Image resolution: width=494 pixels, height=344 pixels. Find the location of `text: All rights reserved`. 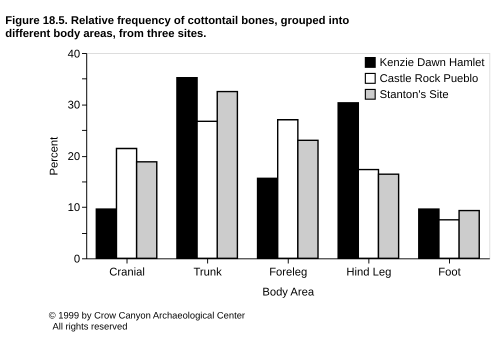

text: All rights reserved is located at coordinates (90, 327).